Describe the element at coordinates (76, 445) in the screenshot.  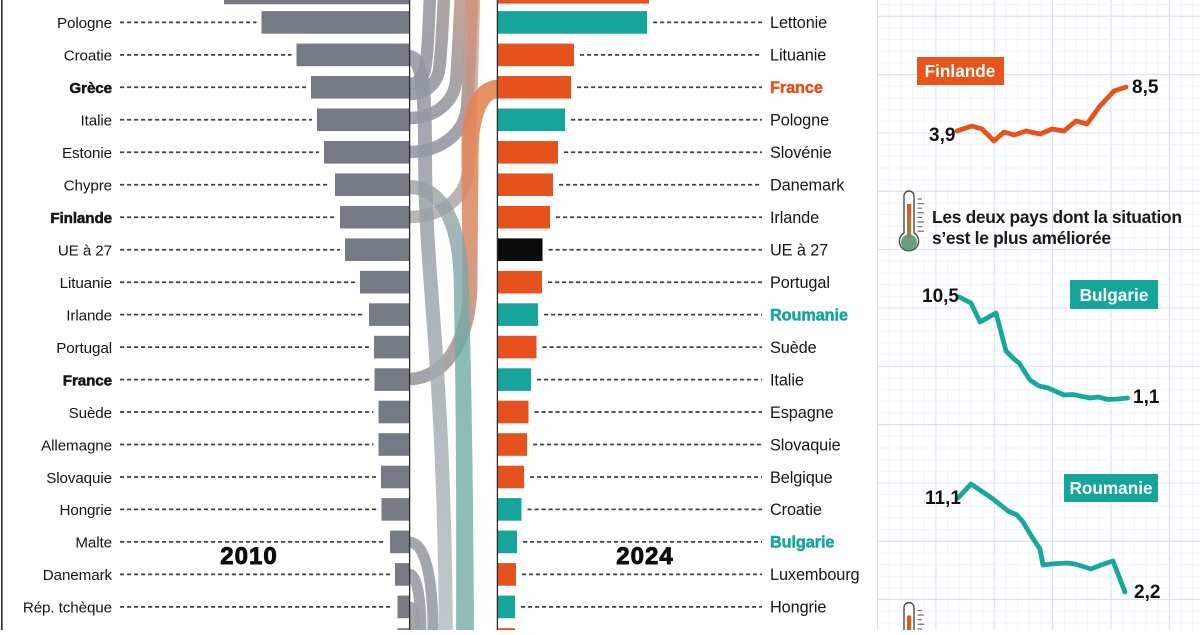
I see `svg-text: Allemagne` at that location.